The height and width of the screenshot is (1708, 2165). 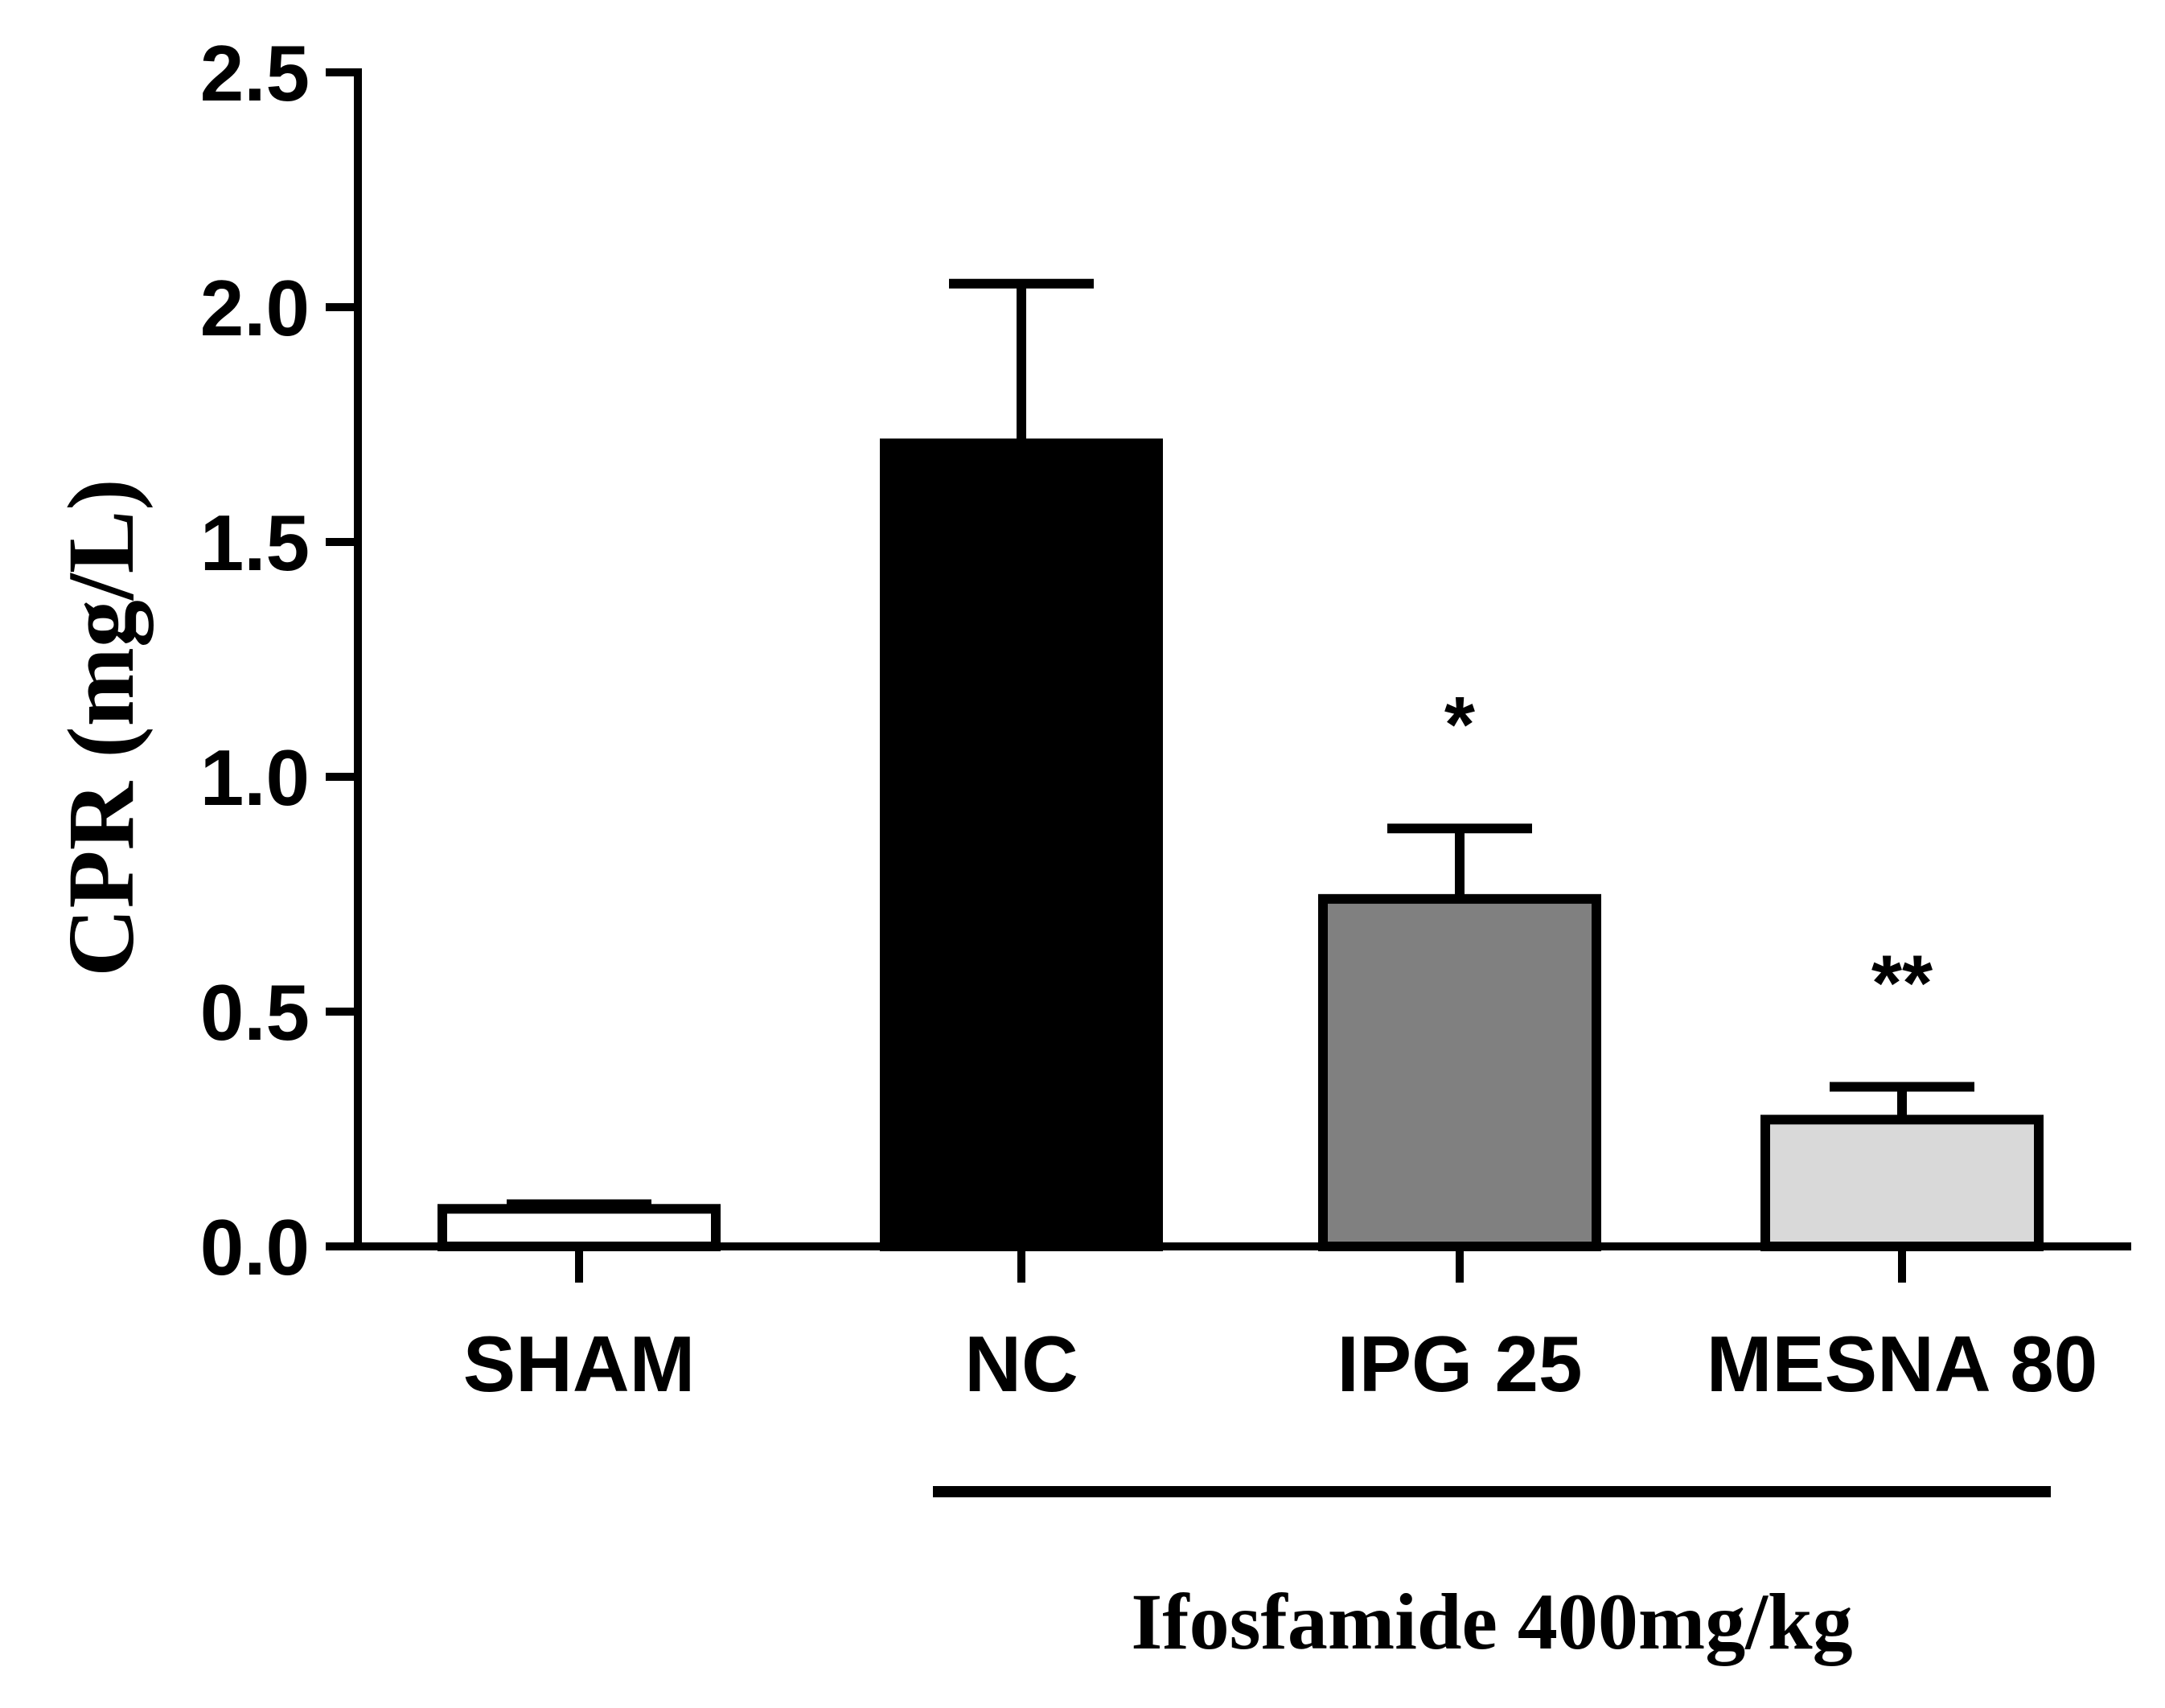 I want to click on y-tick-label: 2.5, so click(x=255, y=73).